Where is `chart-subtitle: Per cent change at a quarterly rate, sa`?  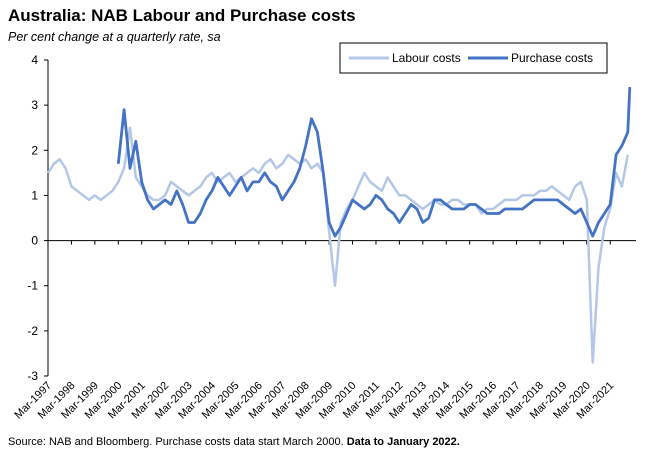
chart-subtitle: Per cent change at a quarterly rate, sa is located at coordinates (114, 37).